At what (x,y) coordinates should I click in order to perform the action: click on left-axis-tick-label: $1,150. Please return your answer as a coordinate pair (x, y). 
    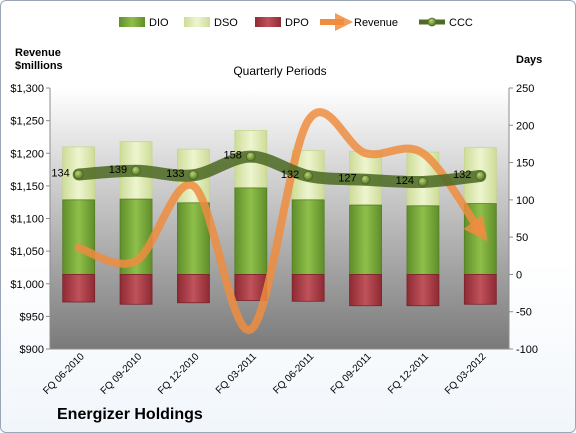
    Looking at the image, I should click on (27, 187).